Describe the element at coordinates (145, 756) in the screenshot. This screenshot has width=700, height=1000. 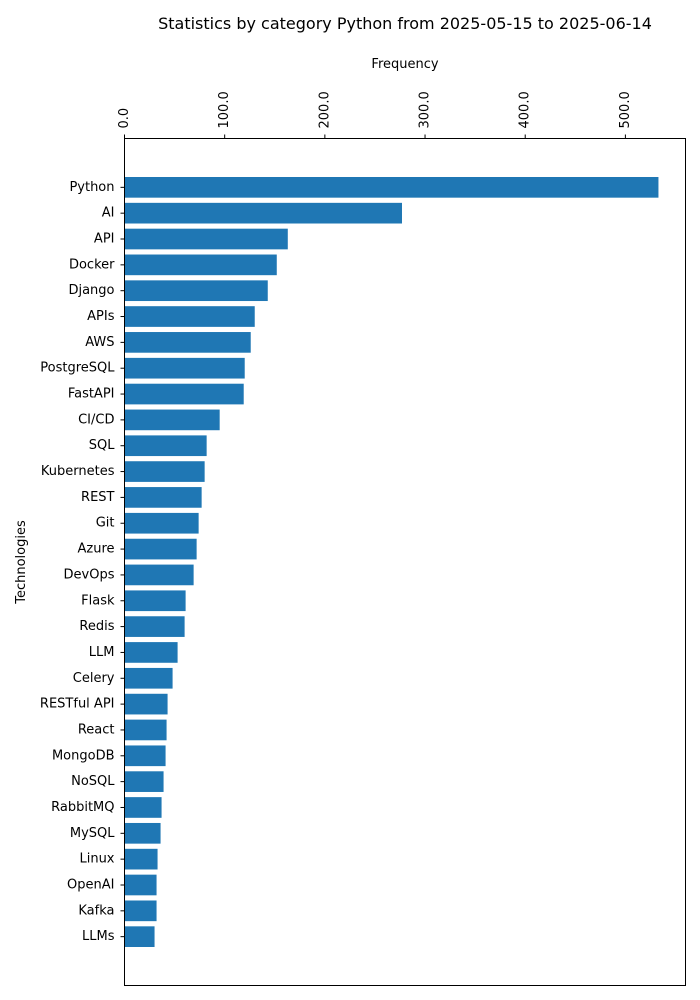
I see `bar-mongodb` at that location.